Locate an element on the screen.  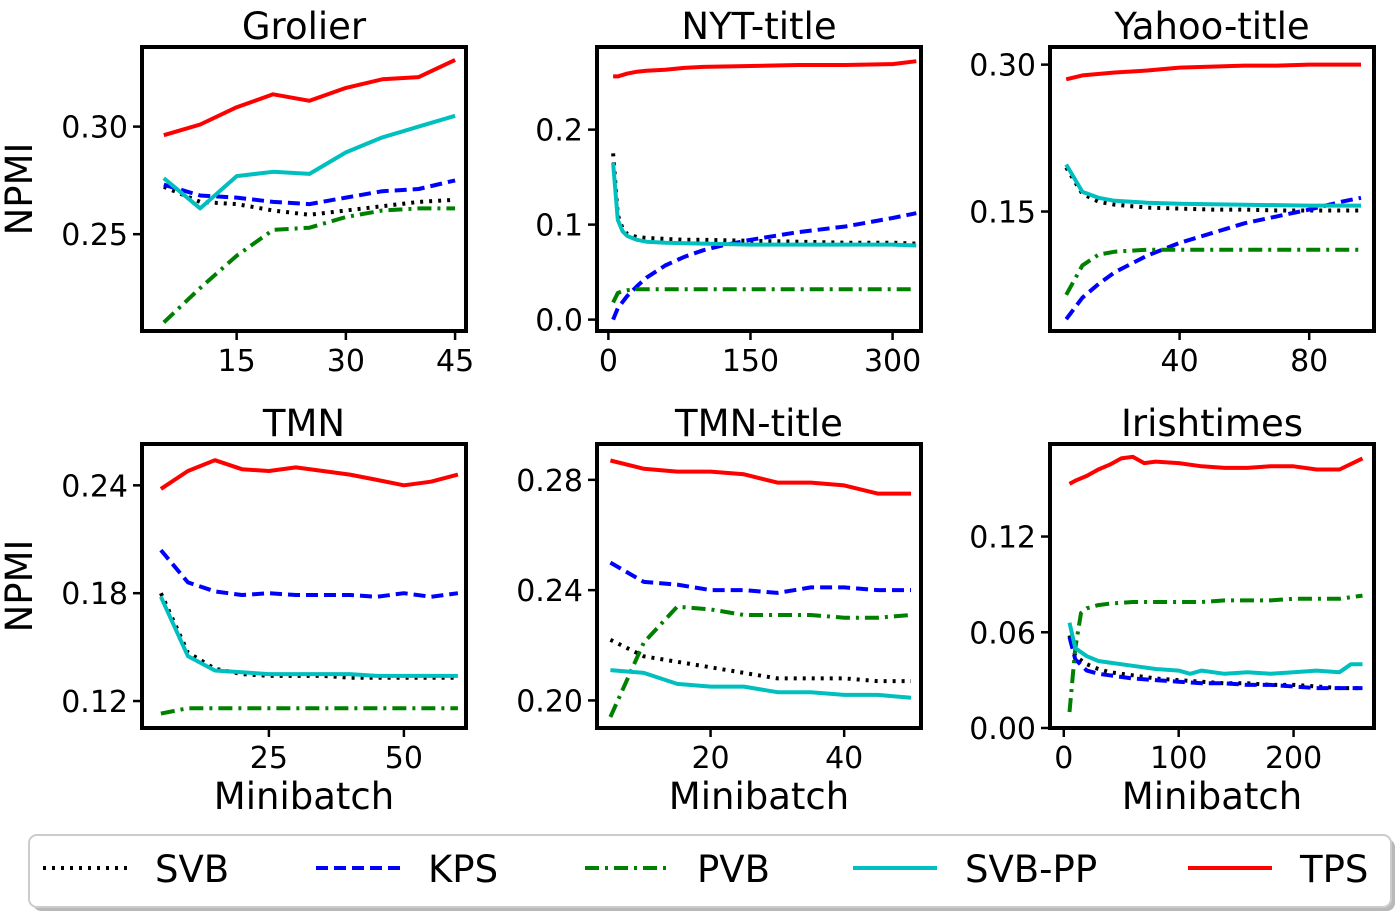
x-tick-label: 150 is located at coordinates (750, 361).